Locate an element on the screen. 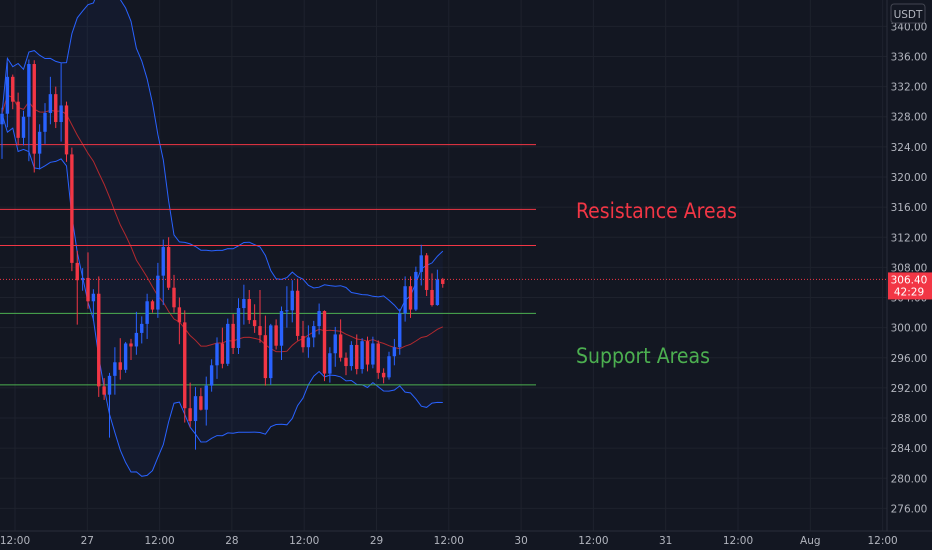 The width and height of the screenshot is (932, 550). candle-countdown-label: 42:29 is located at coordinates (909, 292).